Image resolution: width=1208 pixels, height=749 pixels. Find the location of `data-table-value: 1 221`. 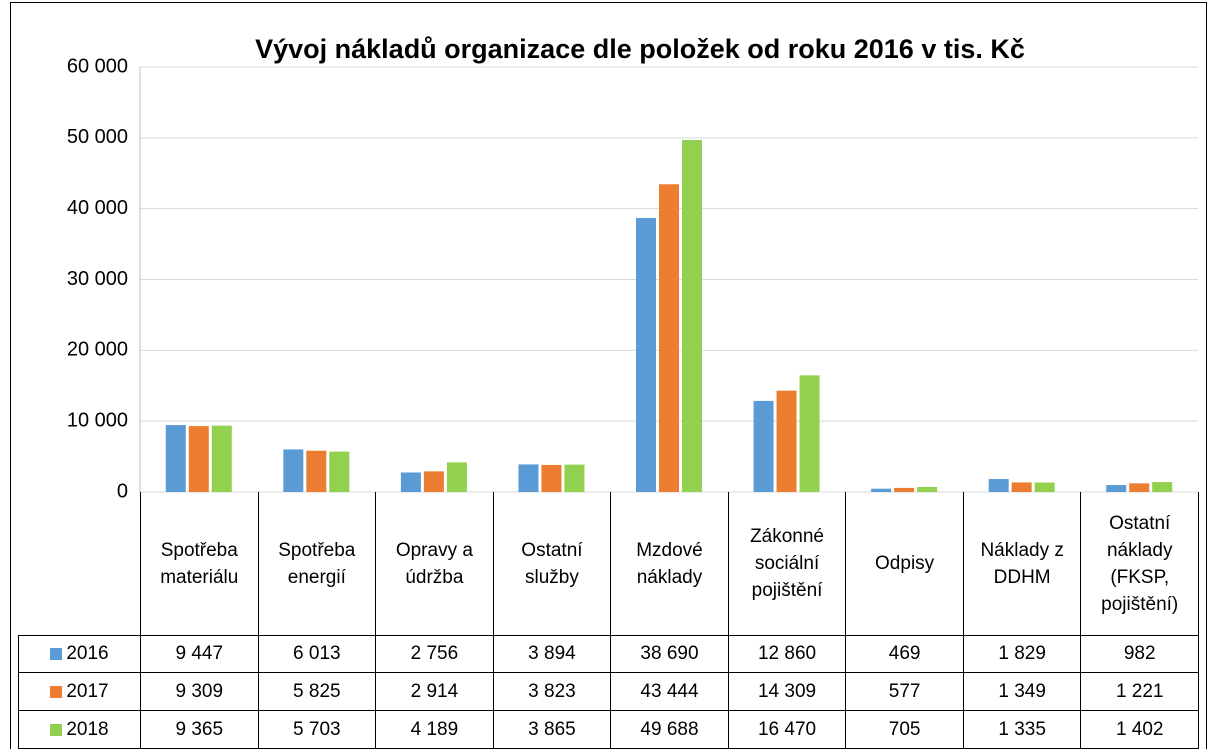

data-table-value: 1 221 is located at coordinates (1139, 692).